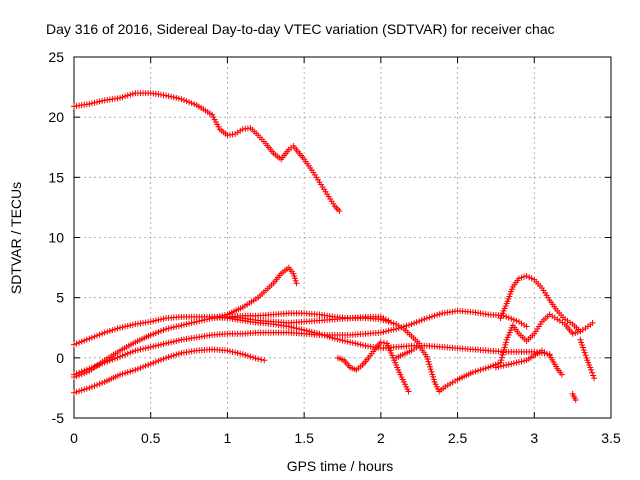 Image resolution: width=640 pixels, height=480 pixels. I want to click on y-tick-label: 10, so click(56, 238).